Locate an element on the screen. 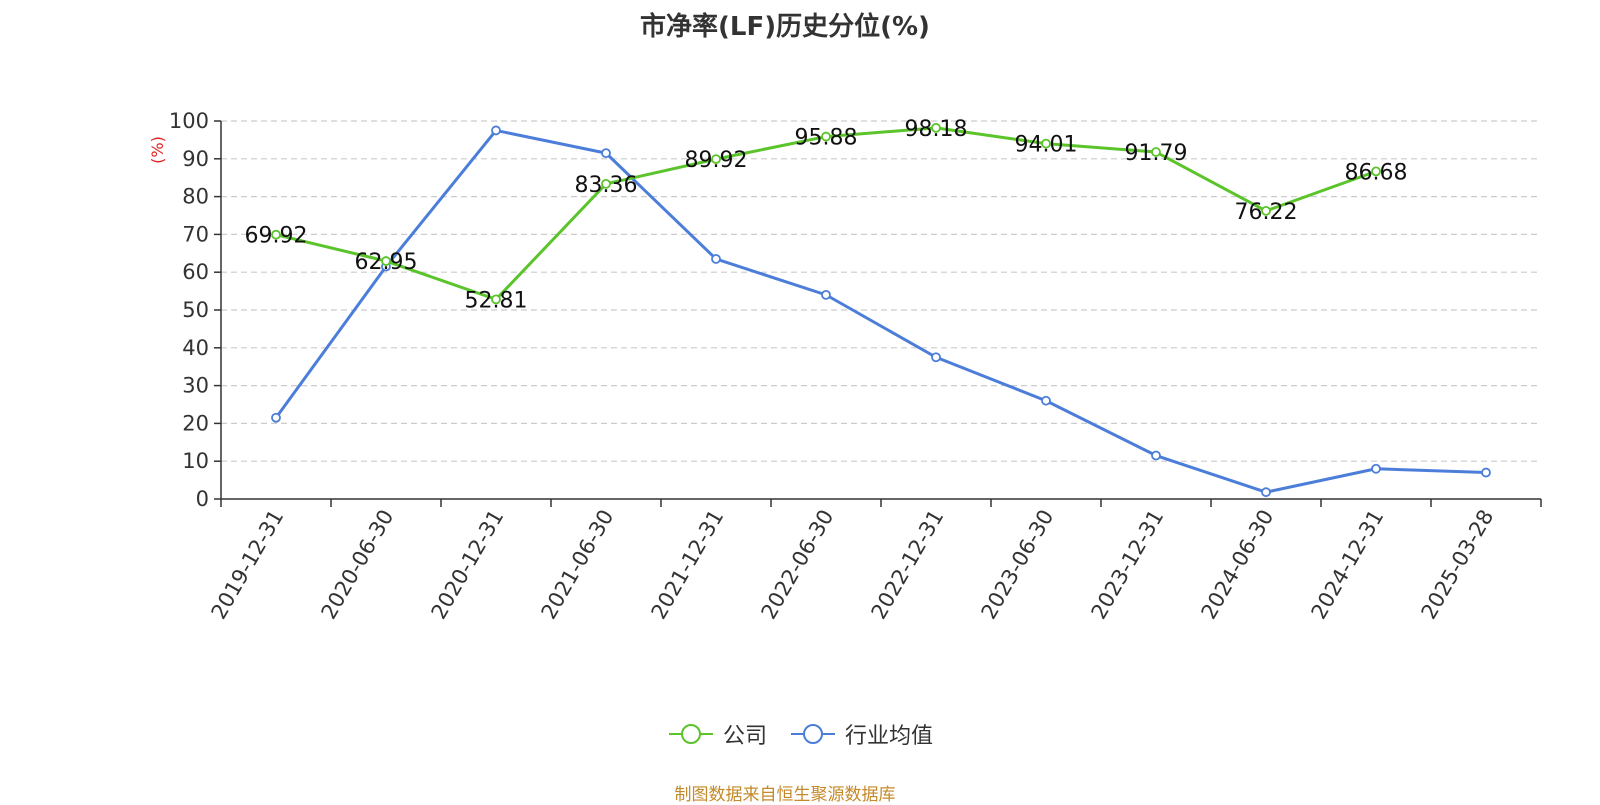  data-label: 95.88 is located at coordinates (826, 138).